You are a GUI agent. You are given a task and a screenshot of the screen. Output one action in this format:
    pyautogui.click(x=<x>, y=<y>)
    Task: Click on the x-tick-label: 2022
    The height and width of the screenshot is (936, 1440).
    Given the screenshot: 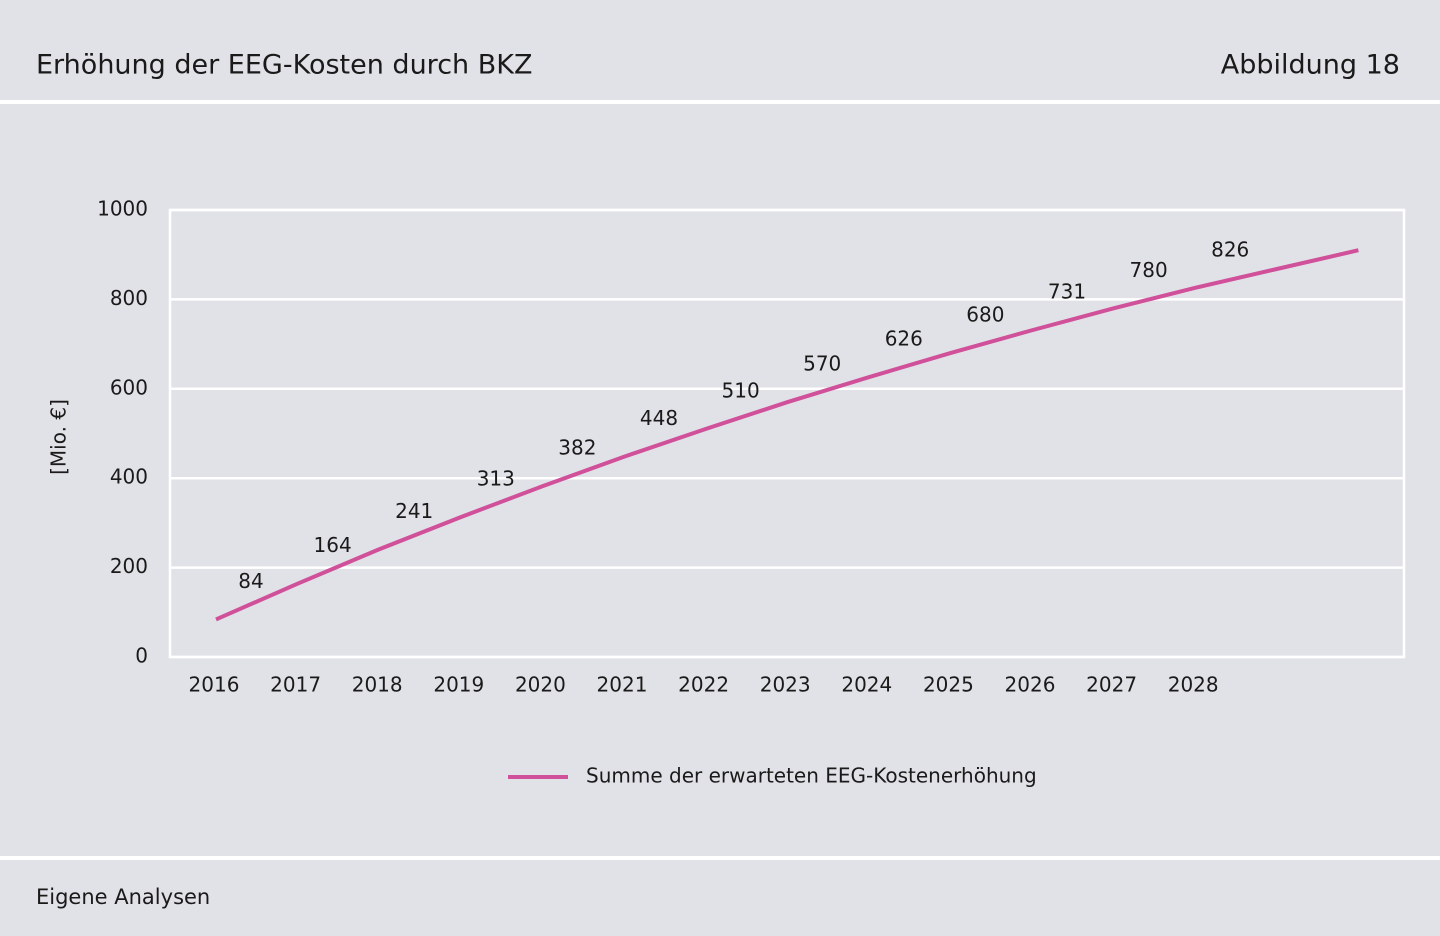 What is the action you would take?
    pyautogui.click(x=703, y=685)
    